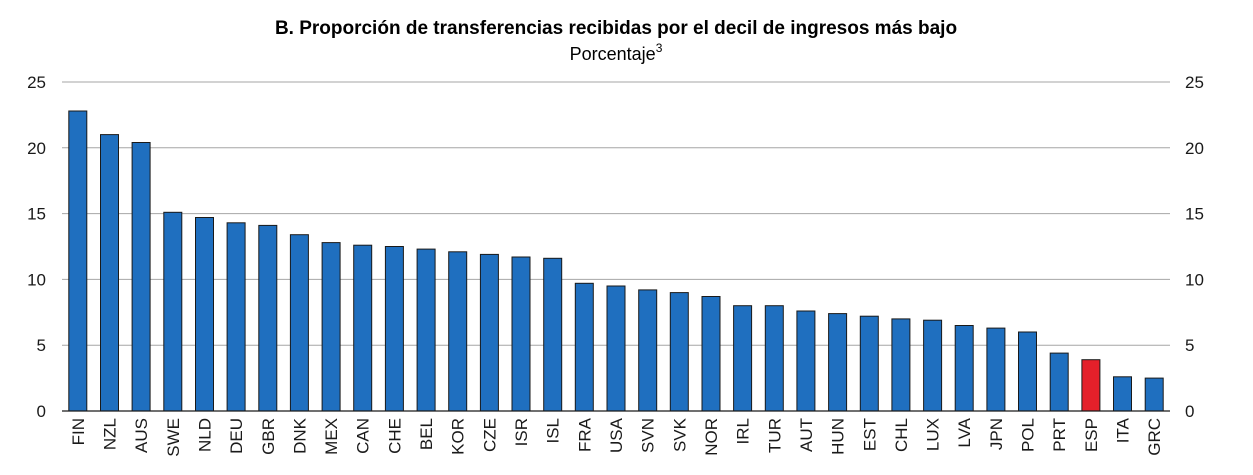 This screenshot has height=475, width=1253. I want to click on y-axis-right: 0 5 10 15 20 25, so click(1194, 247).